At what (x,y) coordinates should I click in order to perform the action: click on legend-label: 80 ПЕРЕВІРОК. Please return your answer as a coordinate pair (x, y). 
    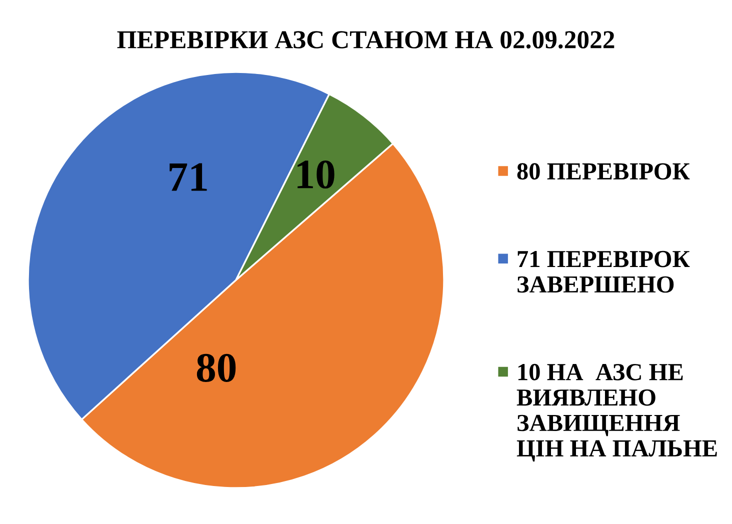
    Looking at the image, I should click on (603, 171).